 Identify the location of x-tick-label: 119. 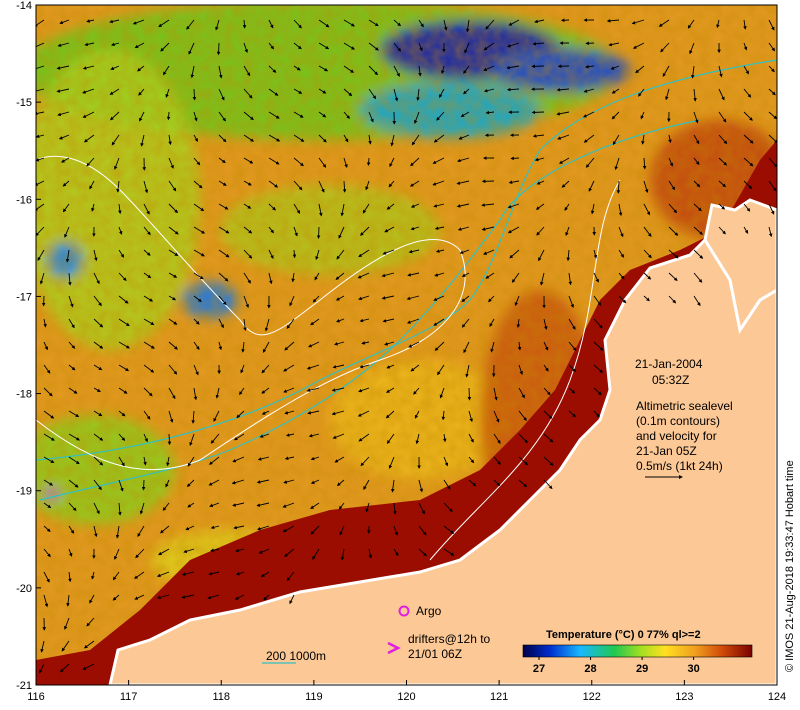
(314, 697).